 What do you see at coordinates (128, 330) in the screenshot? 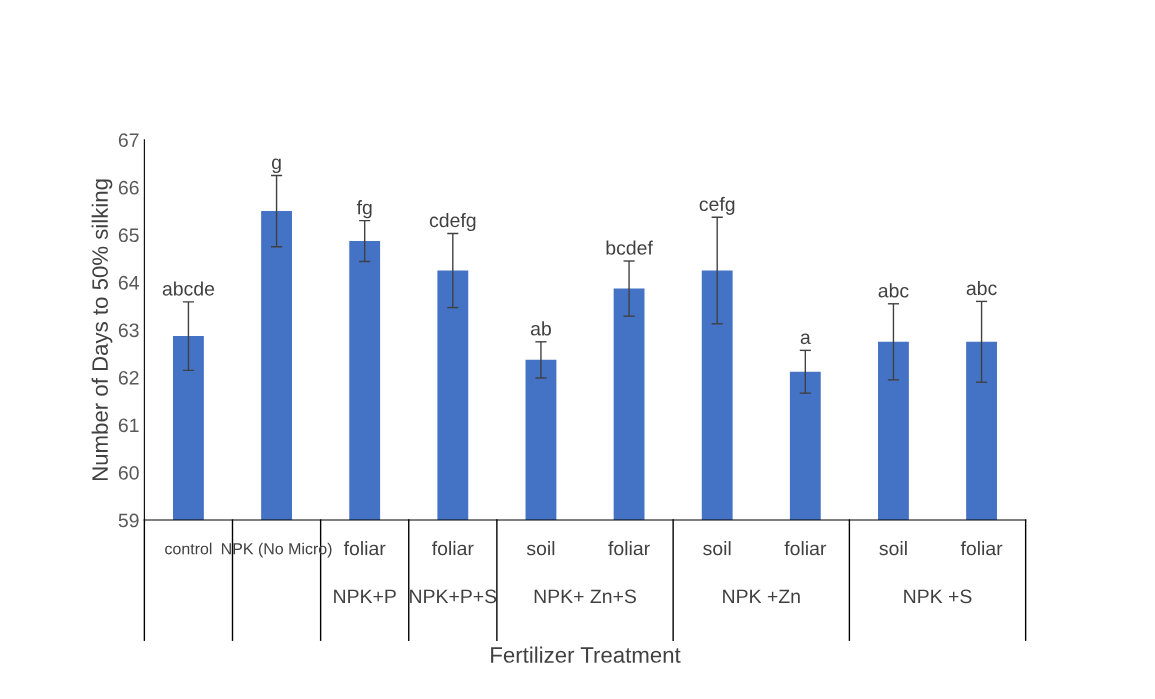
I see `y-tick-label: 63` at bounding box center [128, 330].